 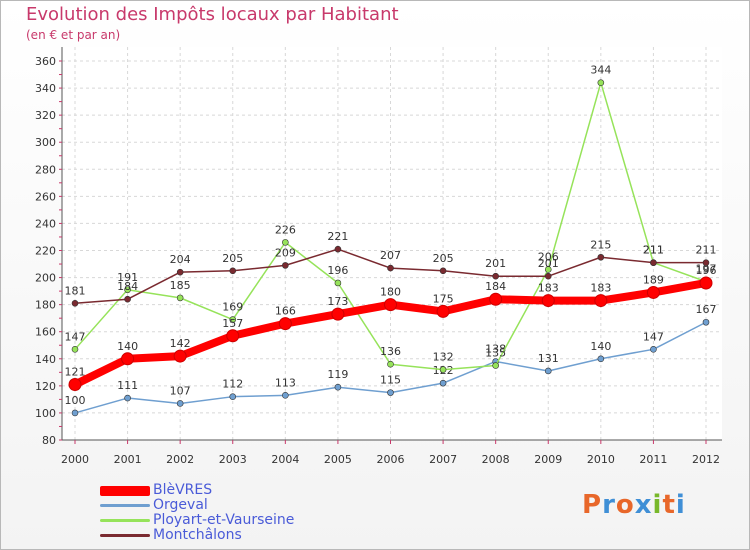 I want to click on y-tick-label: 220, so click(x=45, y=251).